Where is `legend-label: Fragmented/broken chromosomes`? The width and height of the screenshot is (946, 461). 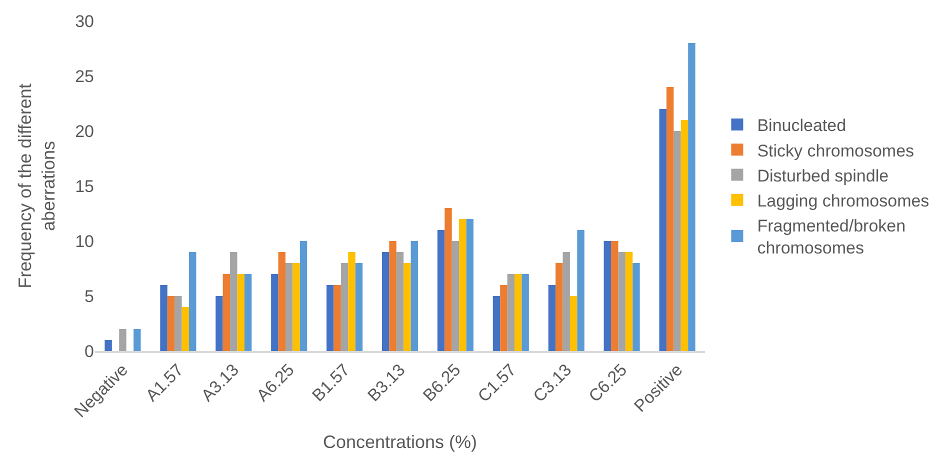
legend-label: Fragmented/broken chromosomes is located at coordinates (831, 237).